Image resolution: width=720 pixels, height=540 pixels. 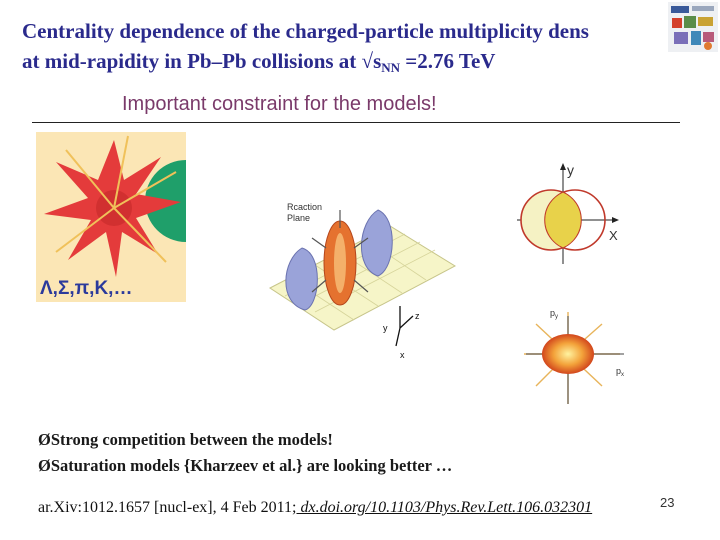 I want to click on page-number: 23, so click(x=667, y=502).